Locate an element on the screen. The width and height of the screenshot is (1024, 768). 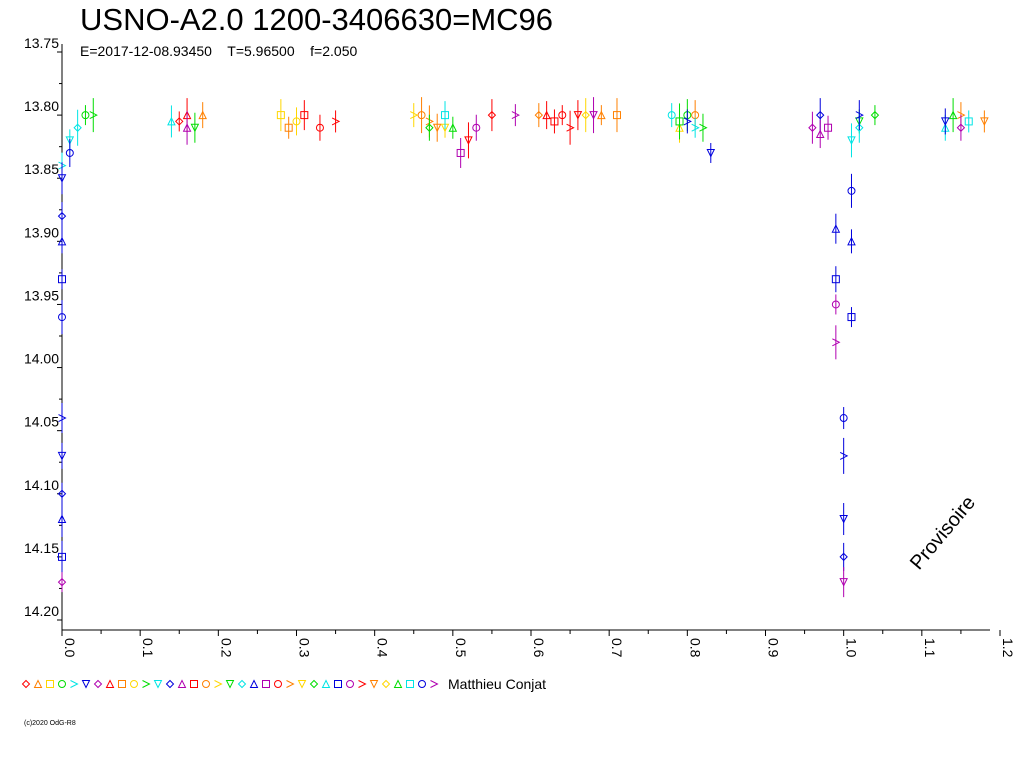
x-tick-label: 0.0 is located at coordinates (70, 648).